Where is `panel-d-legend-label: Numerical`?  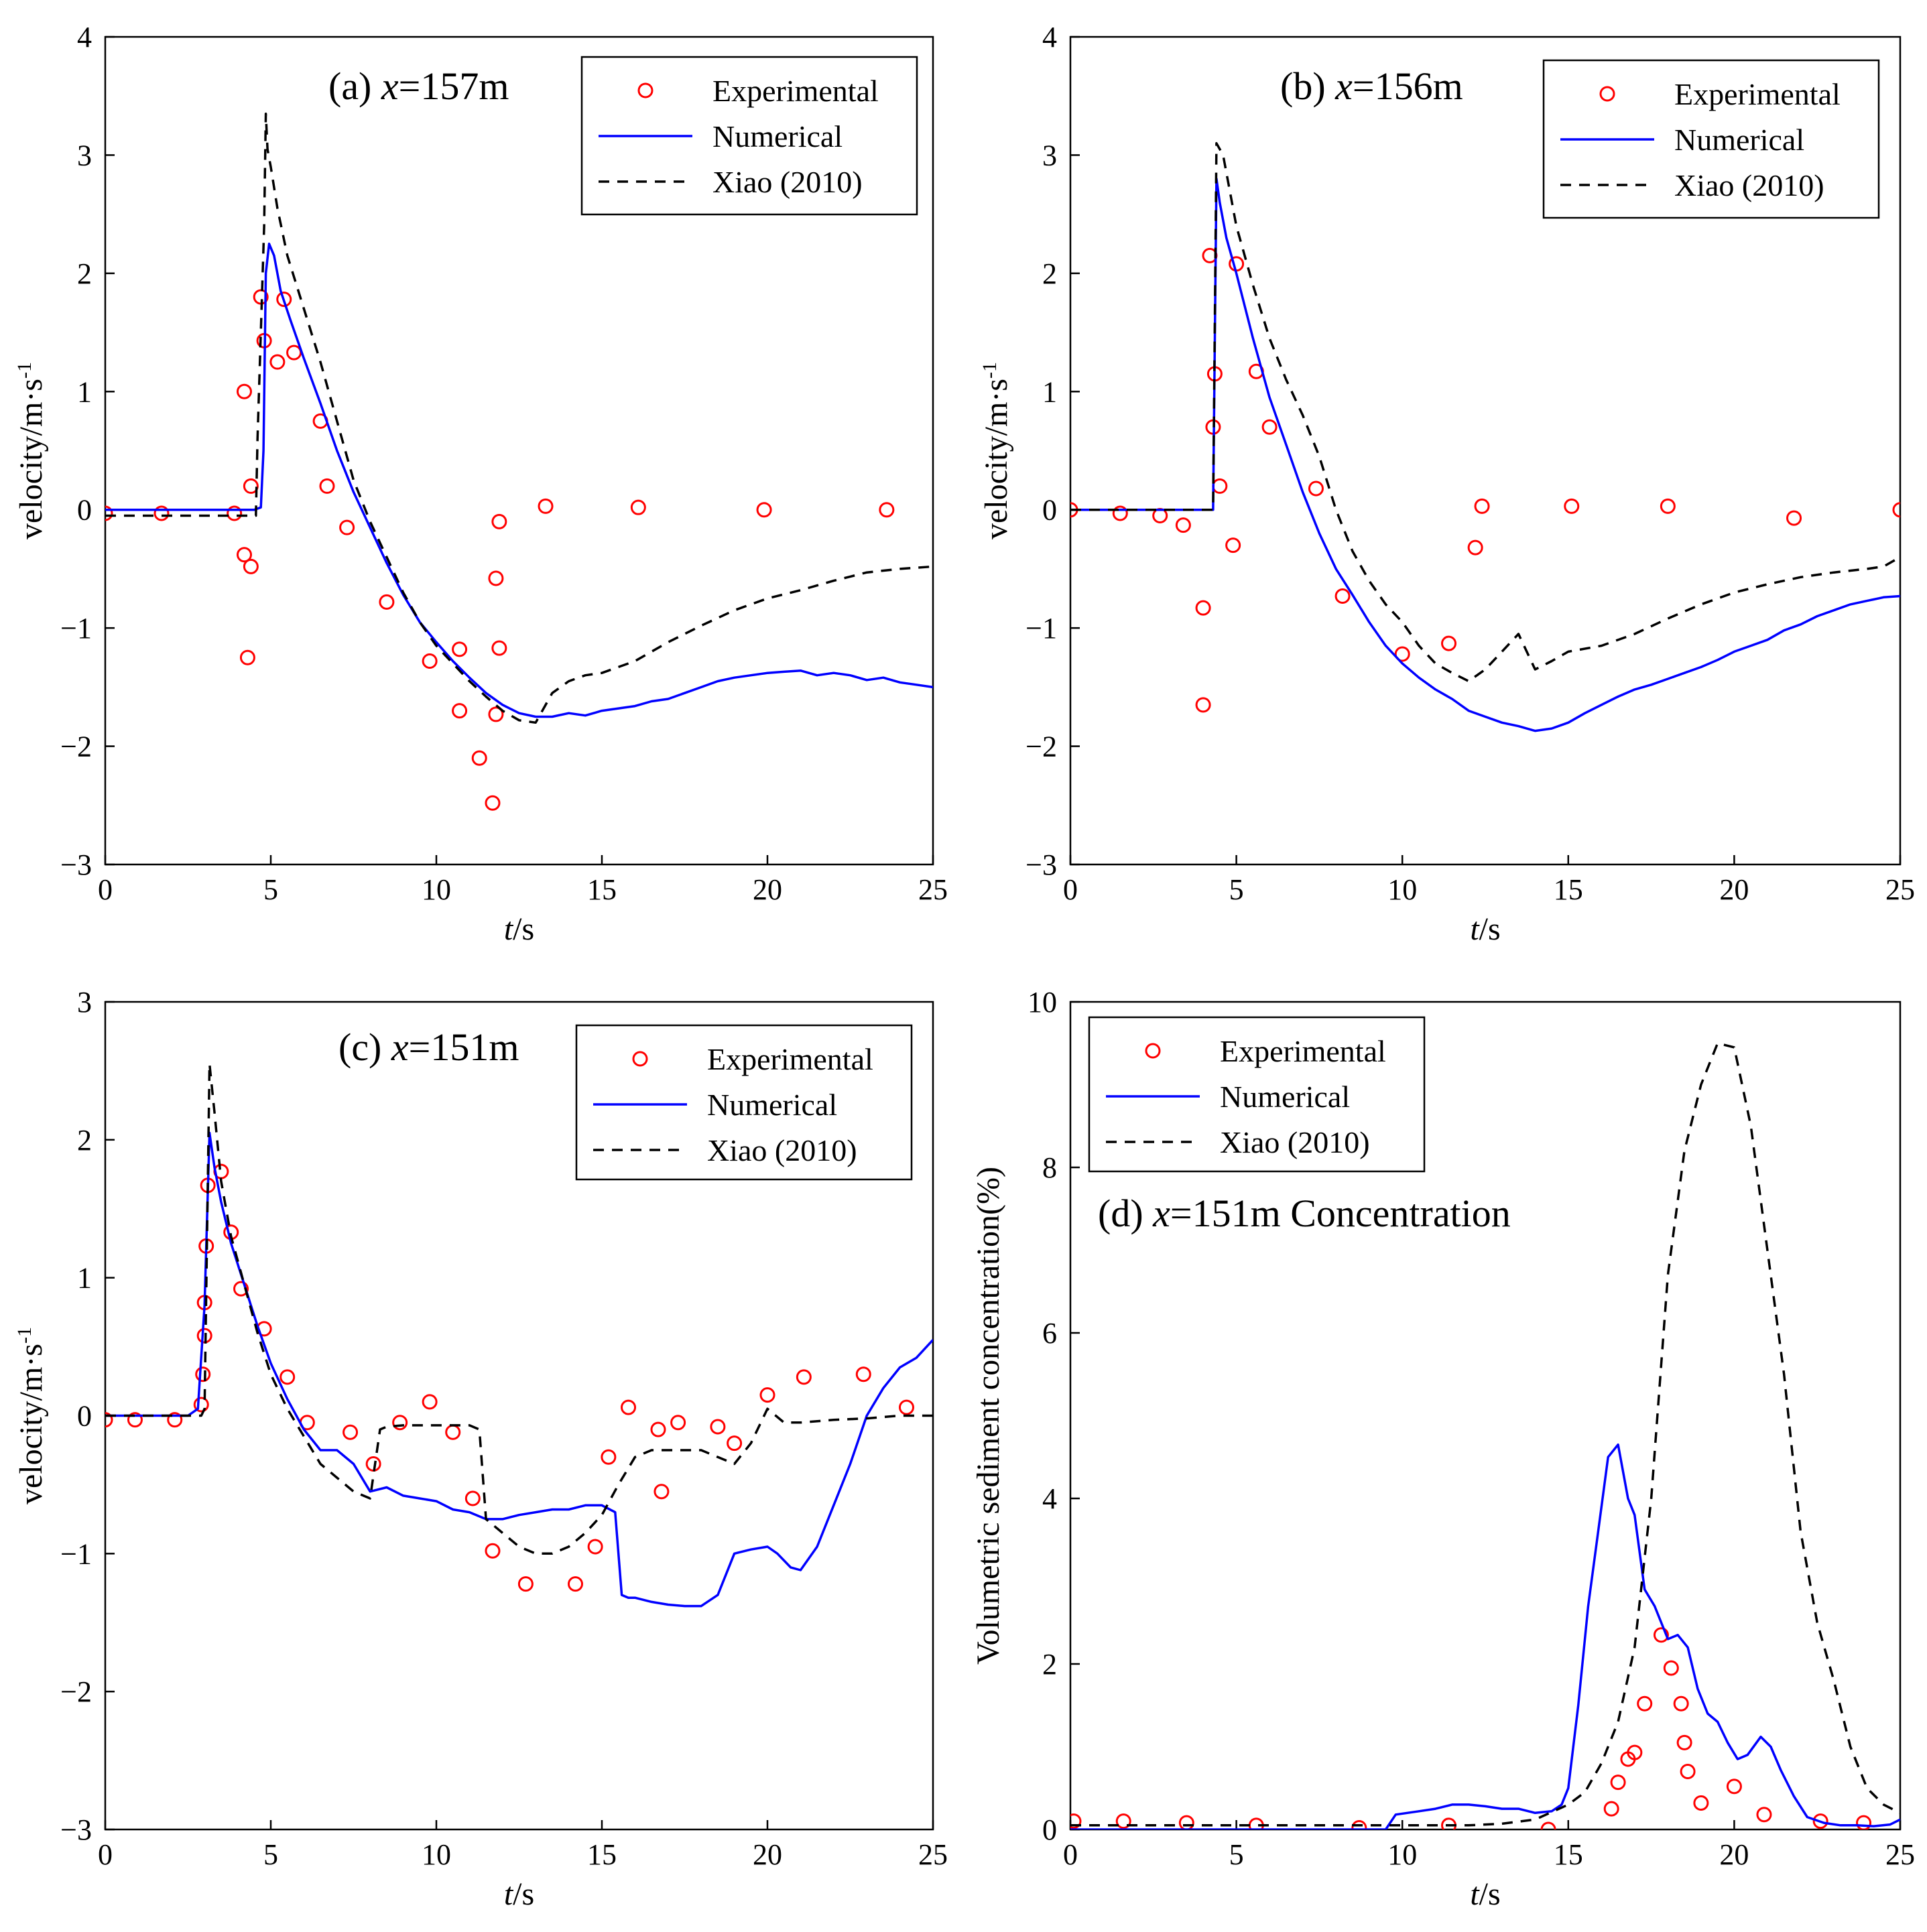
panel-d-legend-label: Numerical is located at coordinates (1285, 1097).